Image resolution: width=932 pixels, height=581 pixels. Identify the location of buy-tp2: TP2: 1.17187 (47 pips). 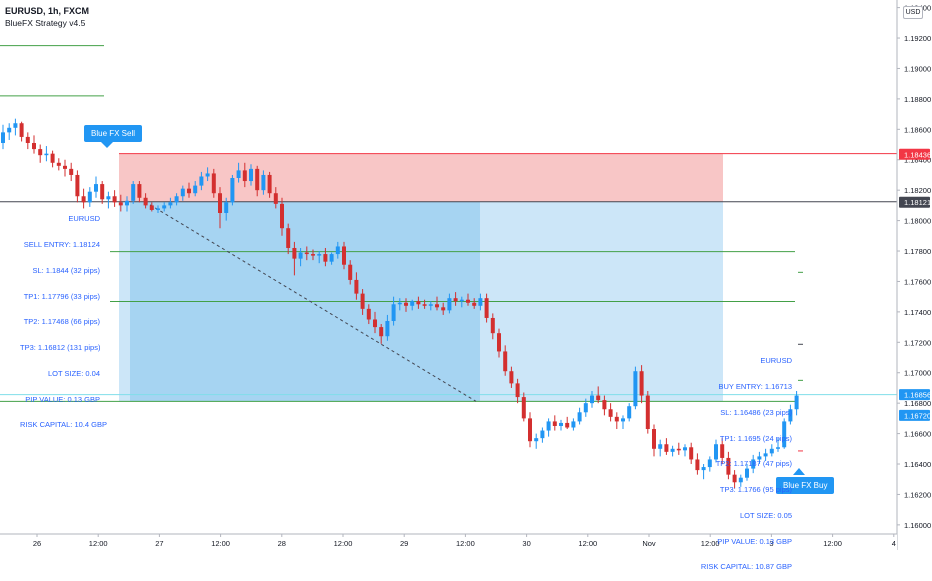
(753, 464).